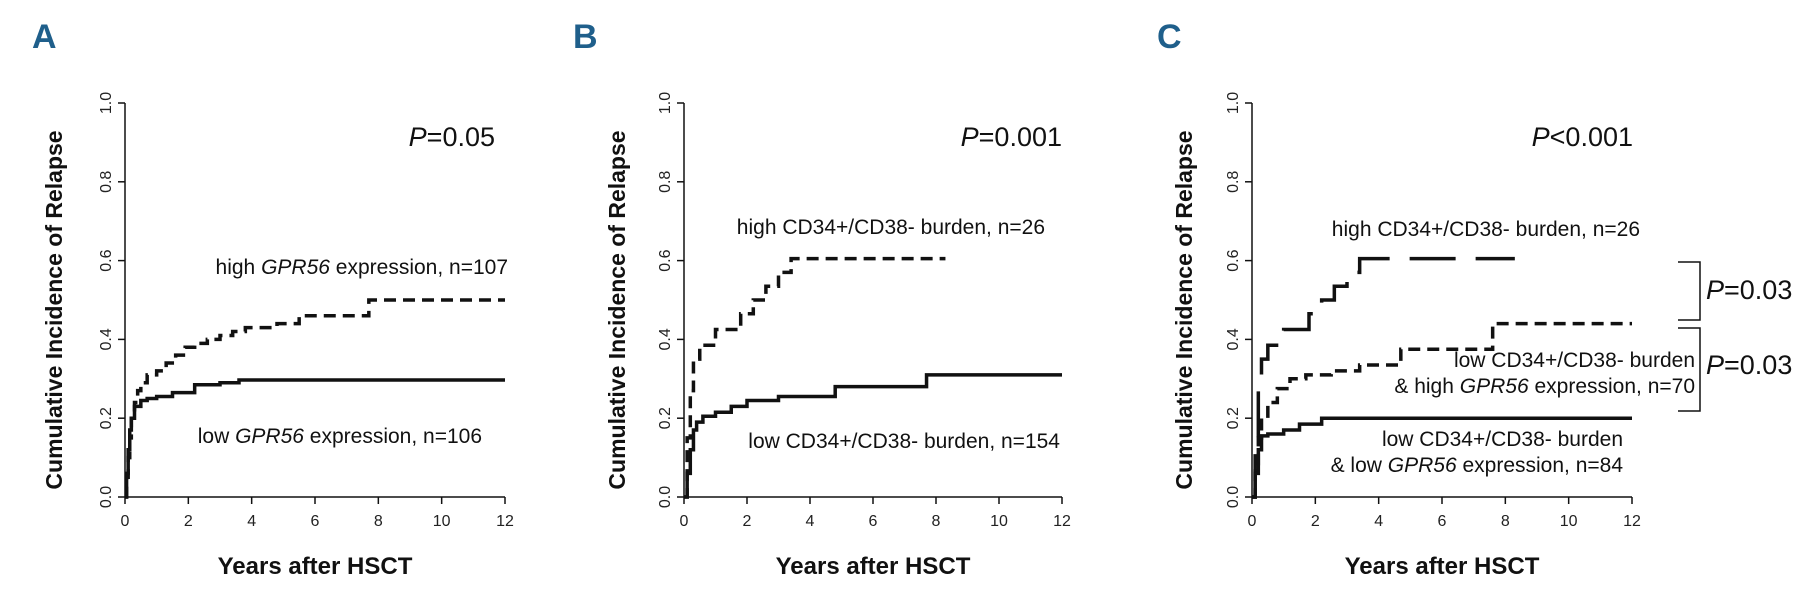  What do you see at coordinates (904, 441) in the screenshot?
I see `series-label: low CD34+/CD38- burden, n=154` at bounding box center [904, 441].